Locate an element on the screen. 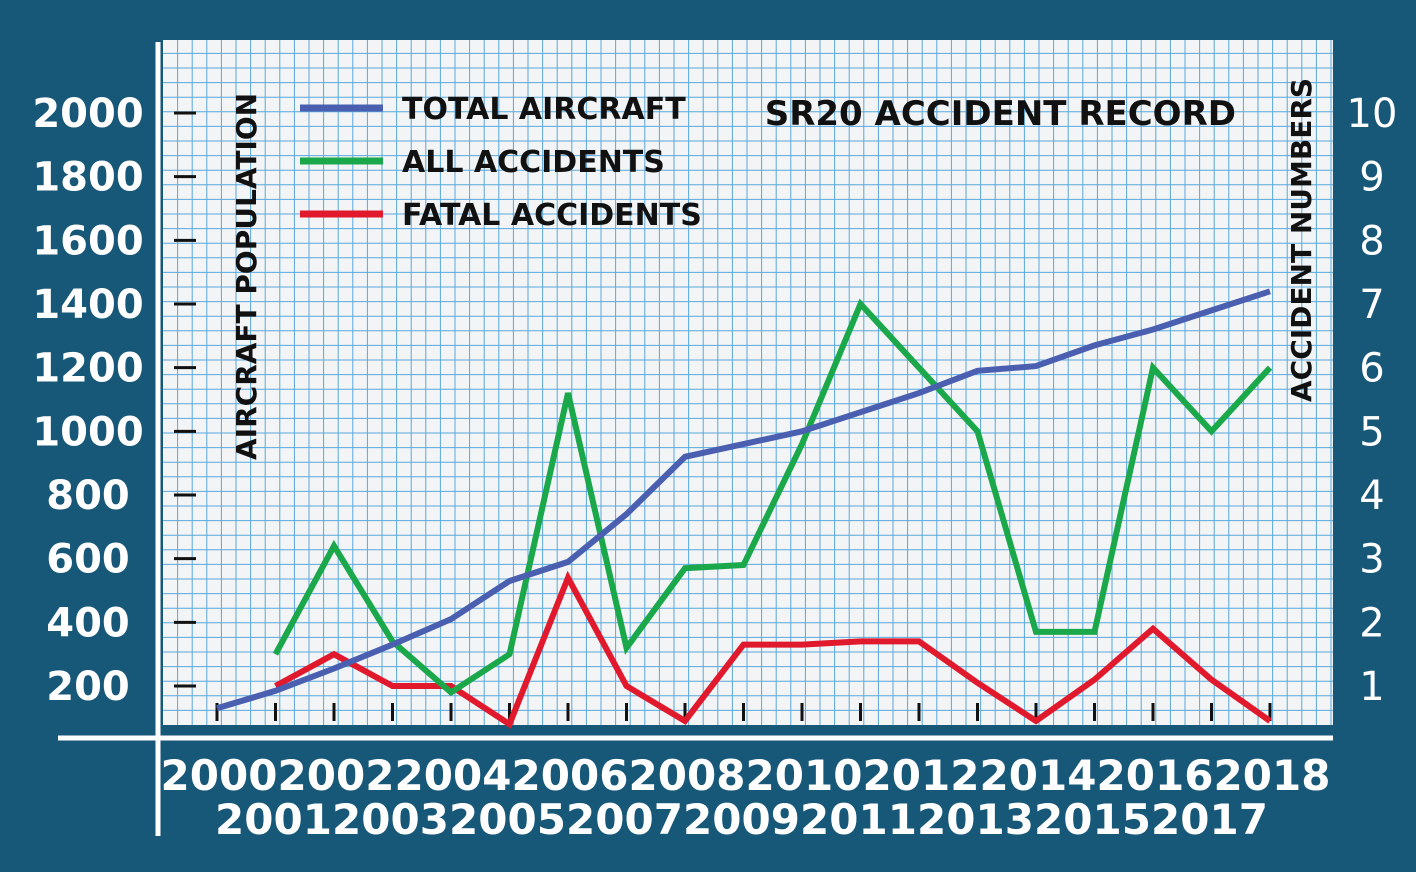 This screenshot has width=1416, height=872. x-tick-label: 2009 is located at coordinates (741, 819).